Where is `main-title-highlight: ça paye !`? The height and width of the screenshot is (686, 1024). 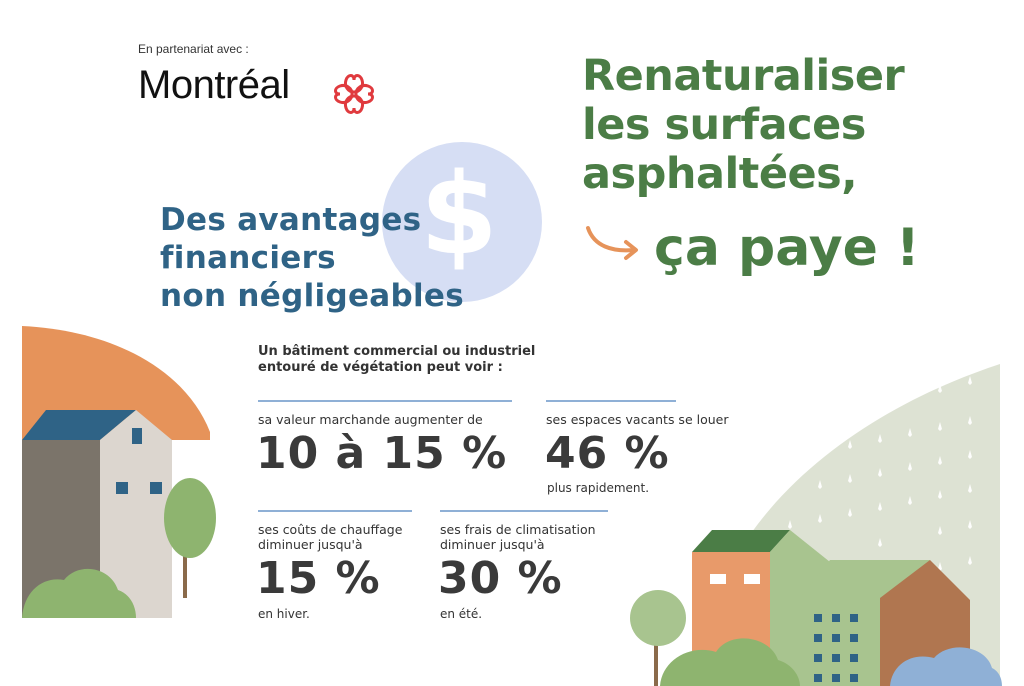 main-title-highlight: ça paye ! is located at coordinates (787, 248).